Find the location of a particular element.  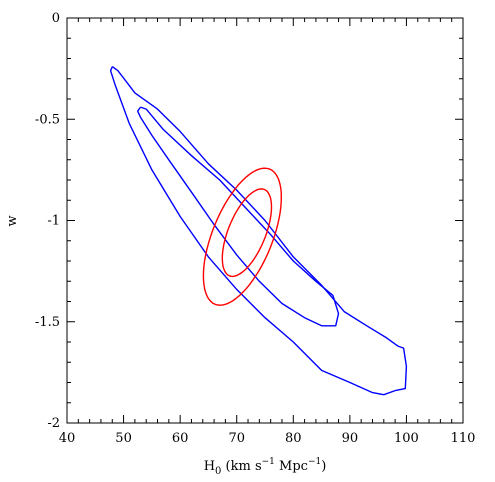

x-tick-label: 50 is located at coordinates (123, 438).